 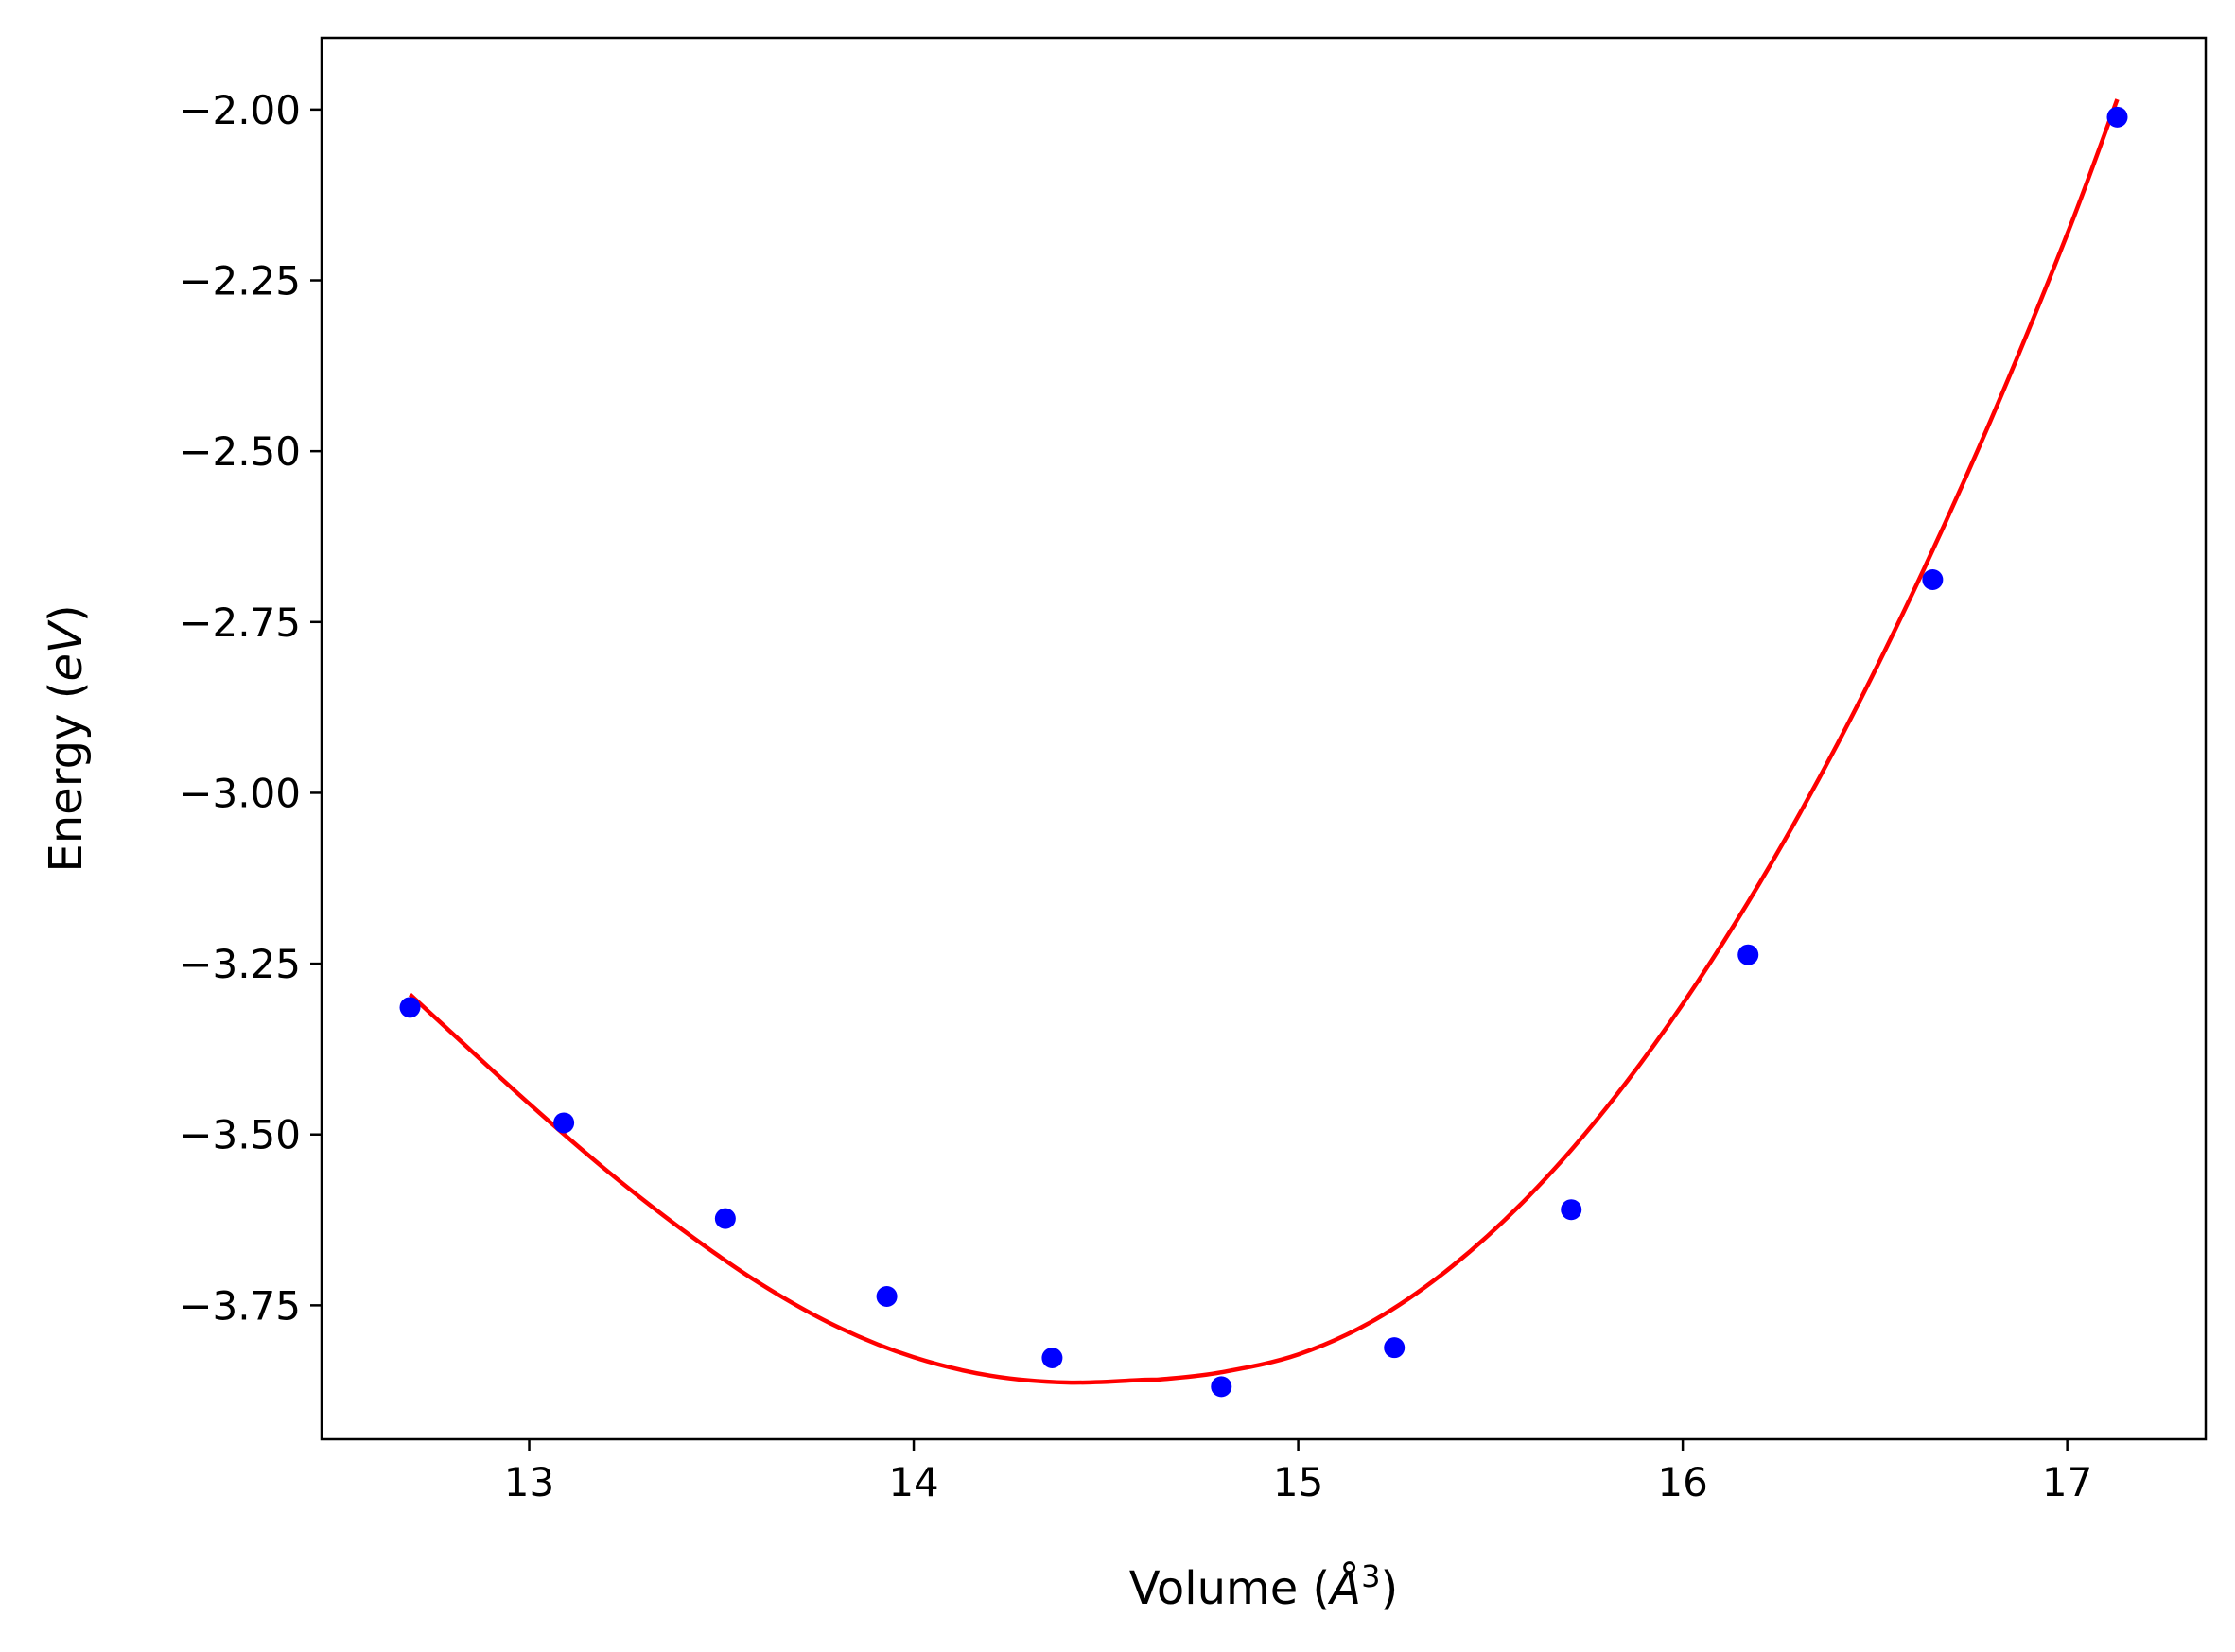 I want to click on y-tick-label: −2.75, so click(x=240, y=623).